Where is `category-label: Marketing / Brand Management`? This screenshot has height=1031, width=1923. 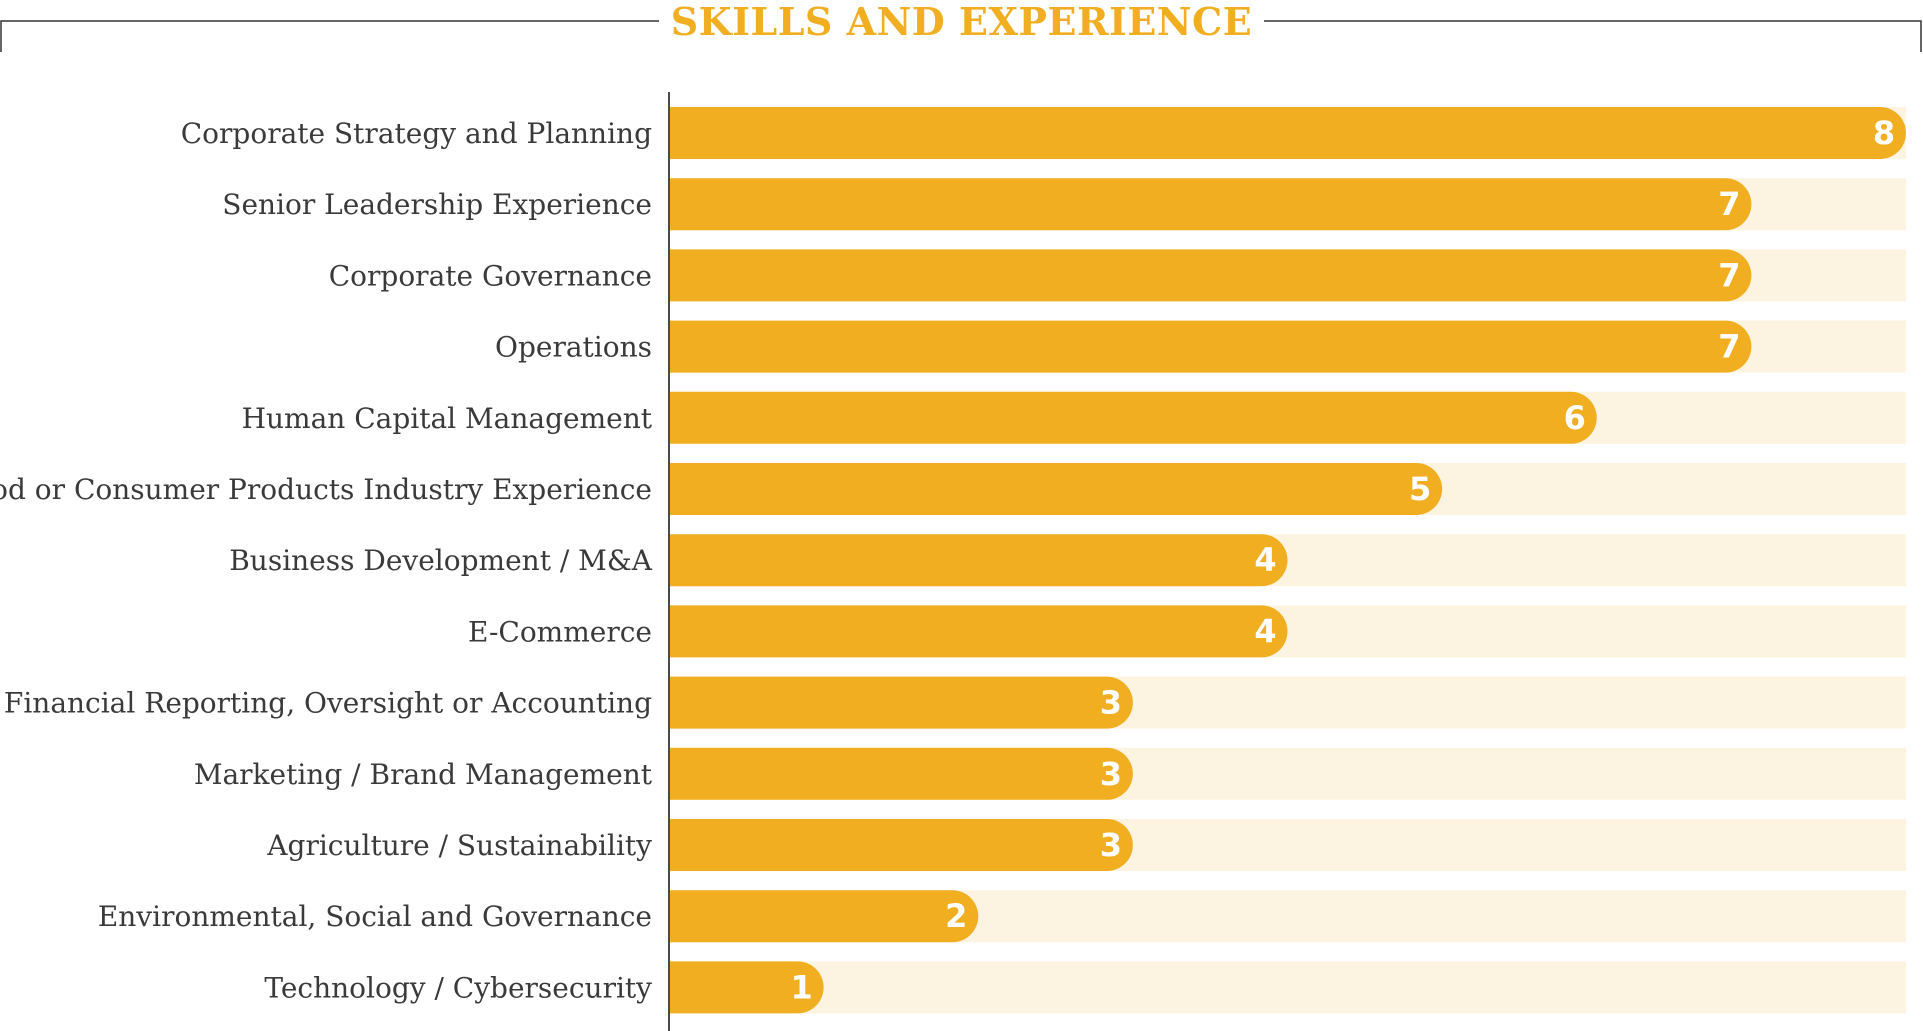 category-label: Marketing / Brand Management is located at coordinates (423, 774).